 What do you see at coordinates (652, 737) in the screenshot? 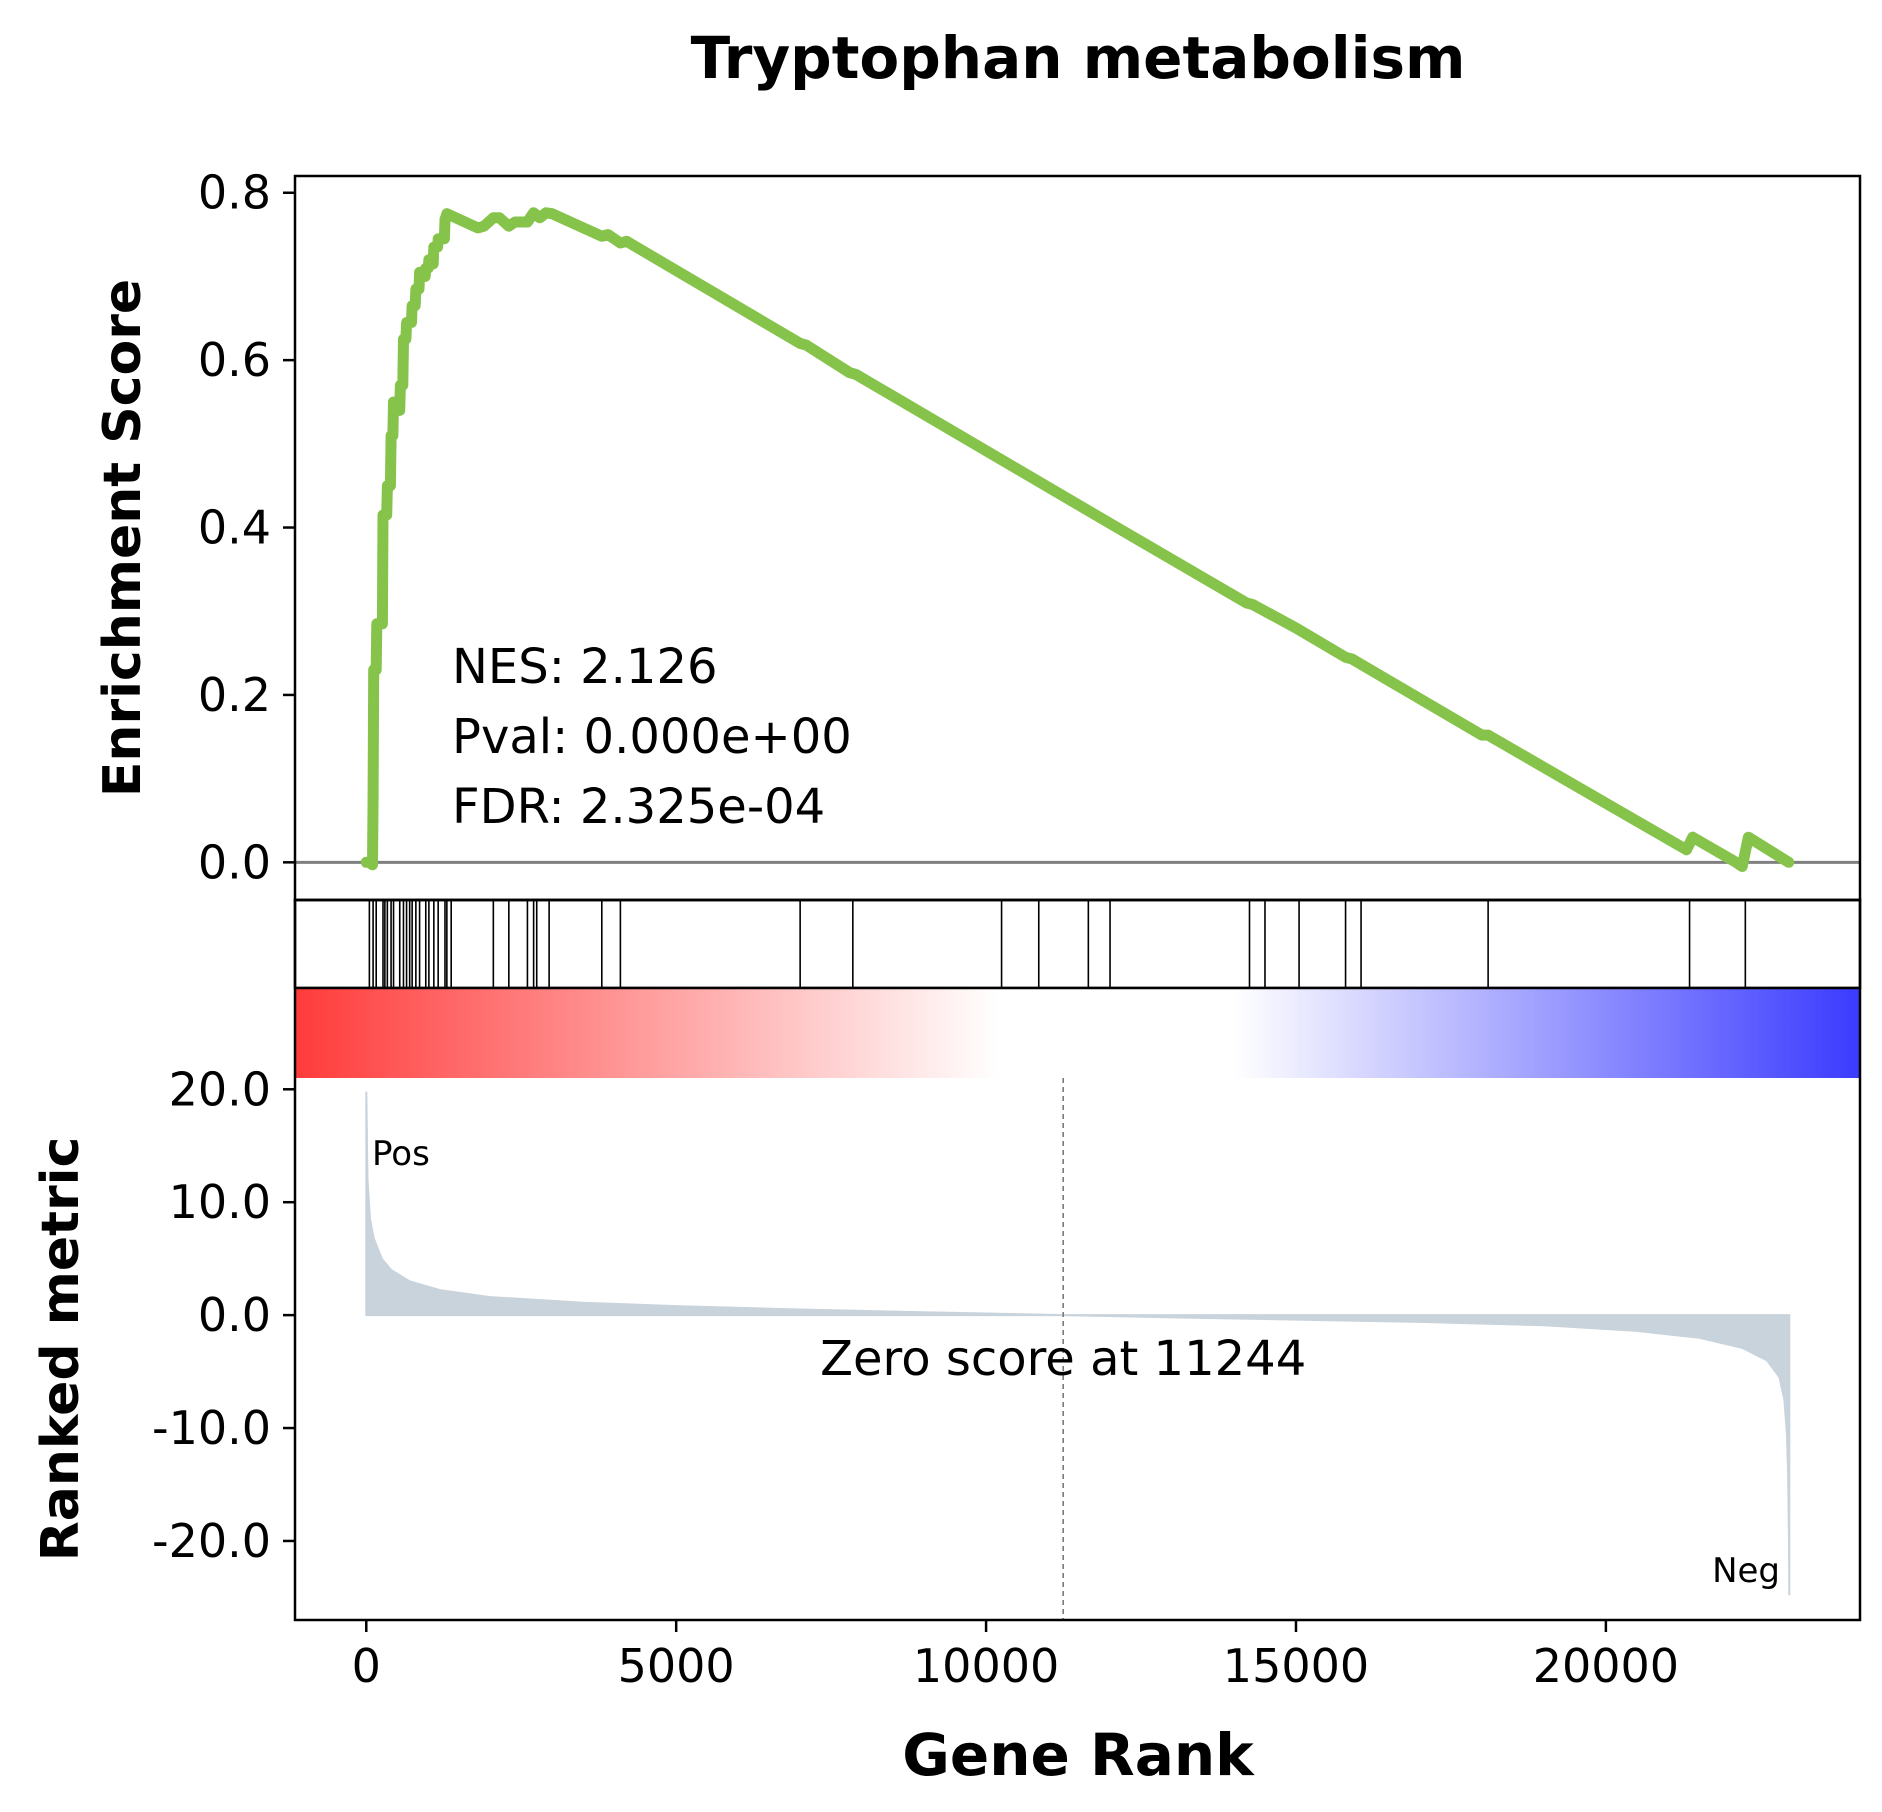
I see `pval-stat: Pval: 0.000e+00` at bounding box center [652, 737].